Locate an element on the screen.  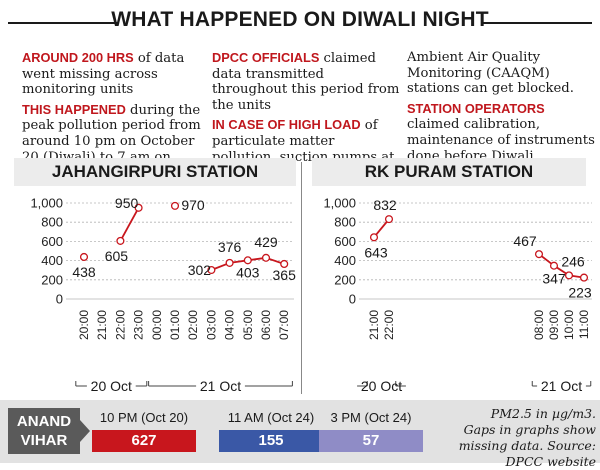
title-rule-left is located at coordinates (63, 23).